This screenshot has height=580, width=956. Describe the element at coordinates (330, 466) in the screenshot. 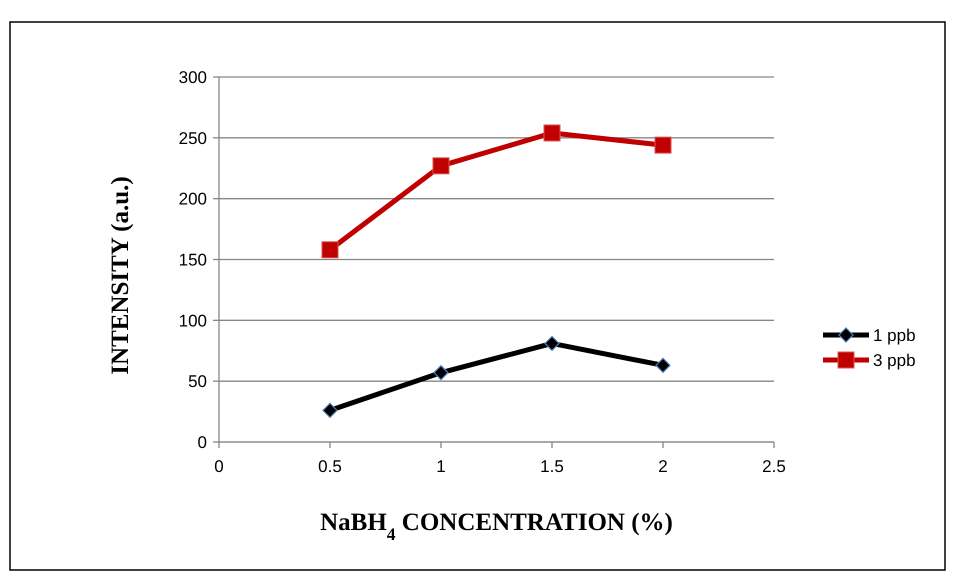

I see `x-tick-label: 0.5` at that location.